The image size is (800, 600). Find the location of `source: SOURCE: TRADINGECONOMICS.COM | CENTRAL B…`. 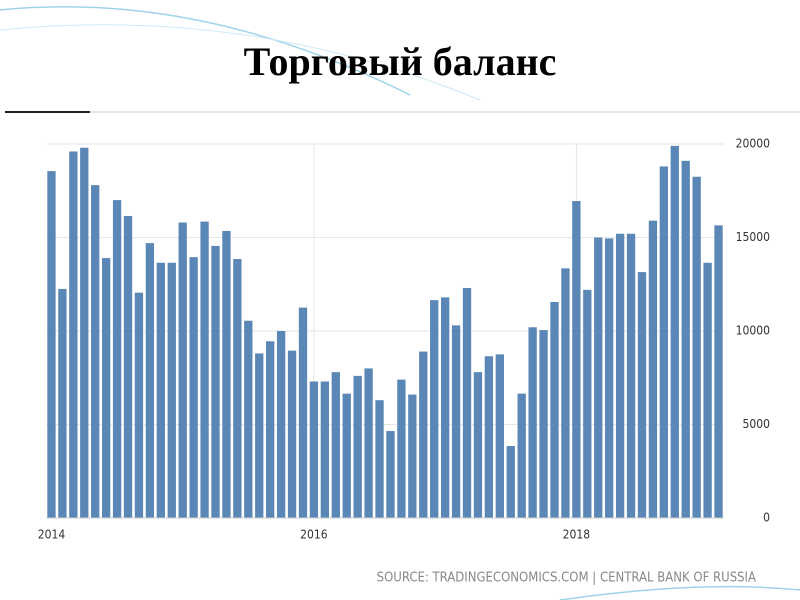

source: SOURCE: TRADINGECONOMICS.COM | CENTRAL B… is located at coordinates (566, 578).